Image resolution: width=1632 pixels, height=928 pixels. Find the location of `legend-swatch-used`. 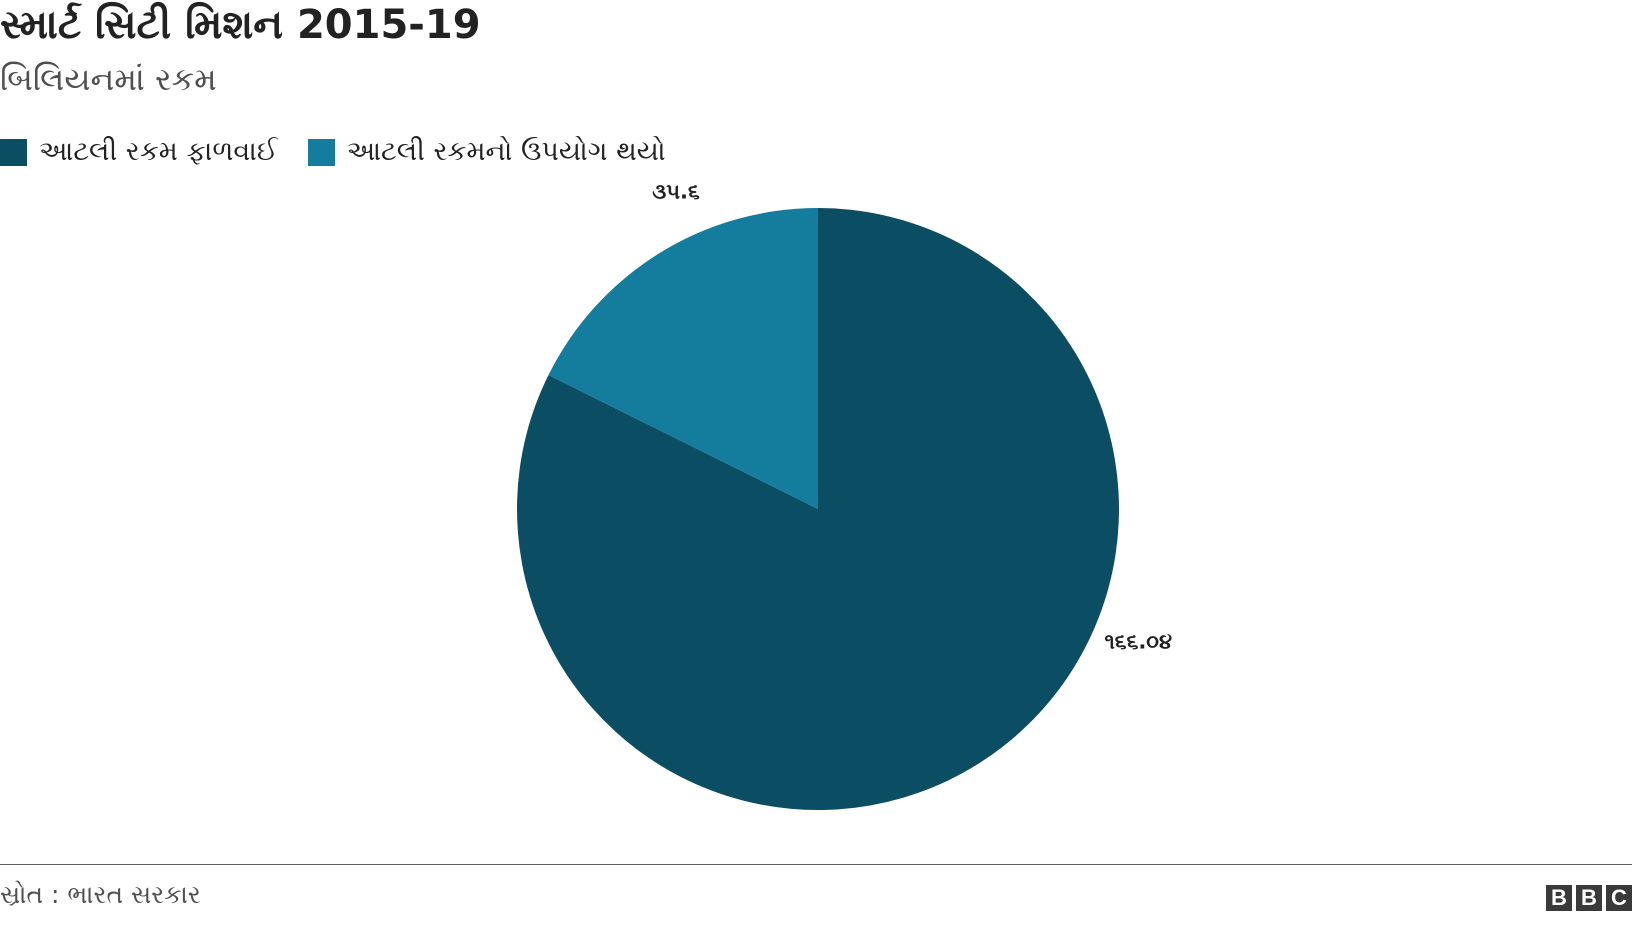

legend-swatch-used is located at coordinates (321, 152).